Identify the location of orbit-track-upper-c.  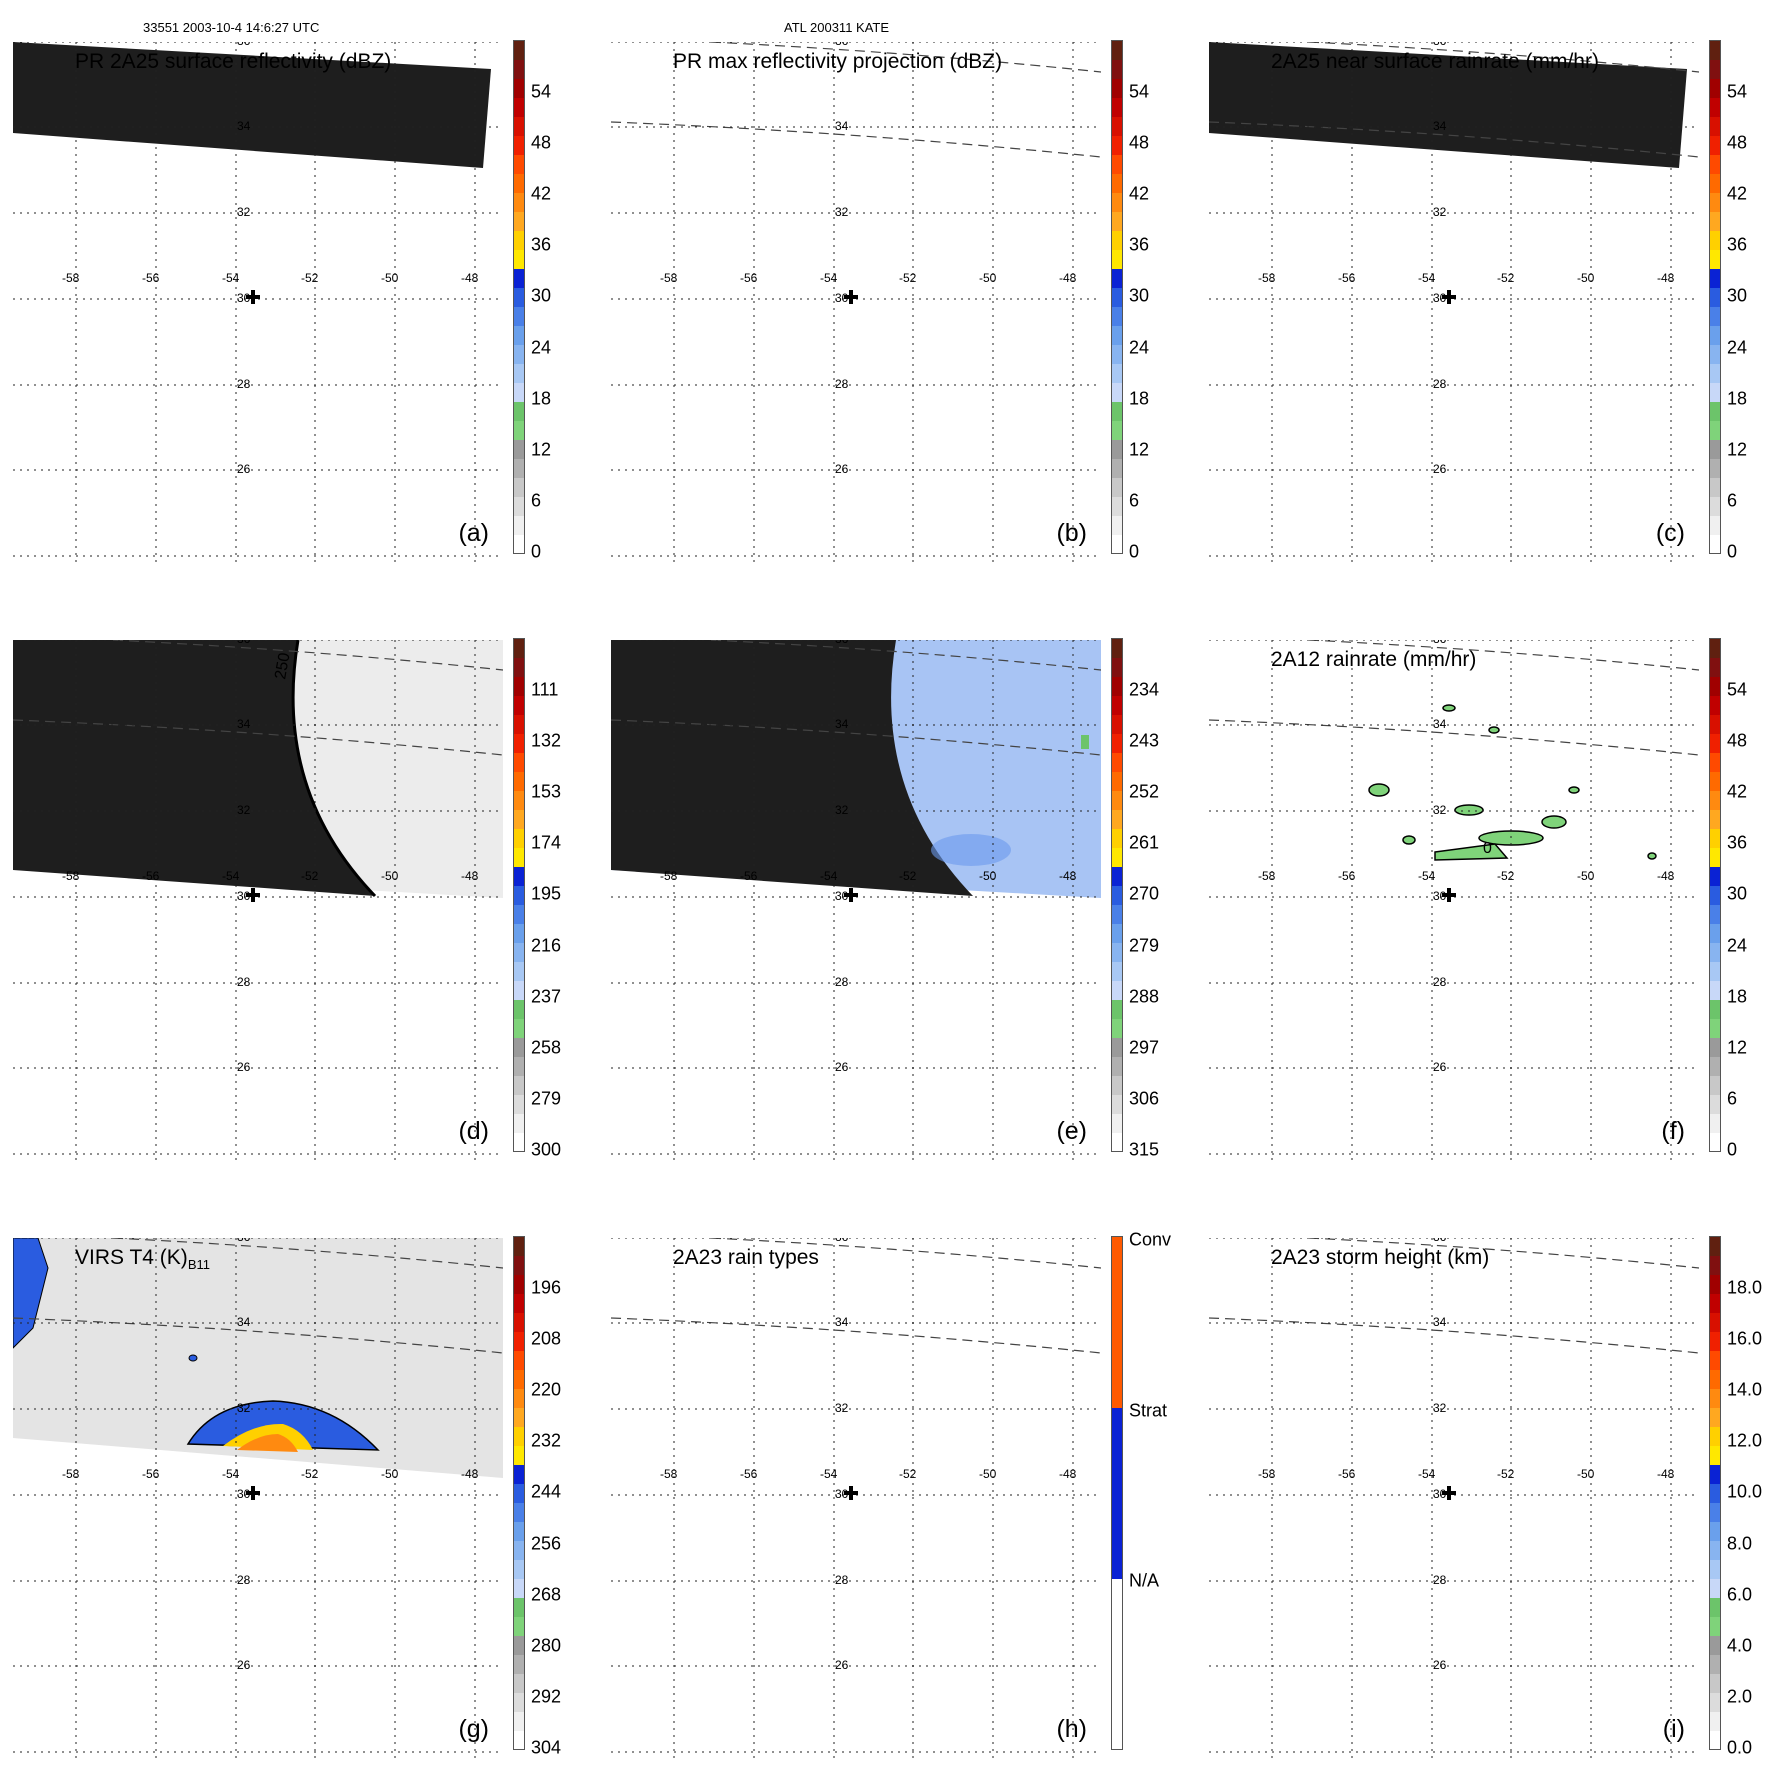
(1503, 57).